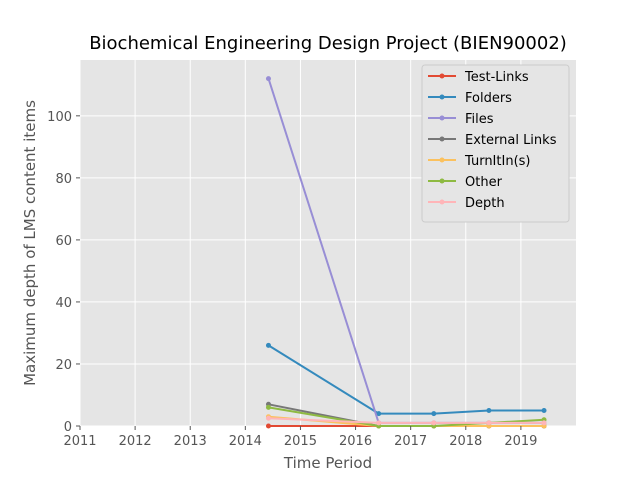  I want to click on legend-label: Files, so click(479, 119).